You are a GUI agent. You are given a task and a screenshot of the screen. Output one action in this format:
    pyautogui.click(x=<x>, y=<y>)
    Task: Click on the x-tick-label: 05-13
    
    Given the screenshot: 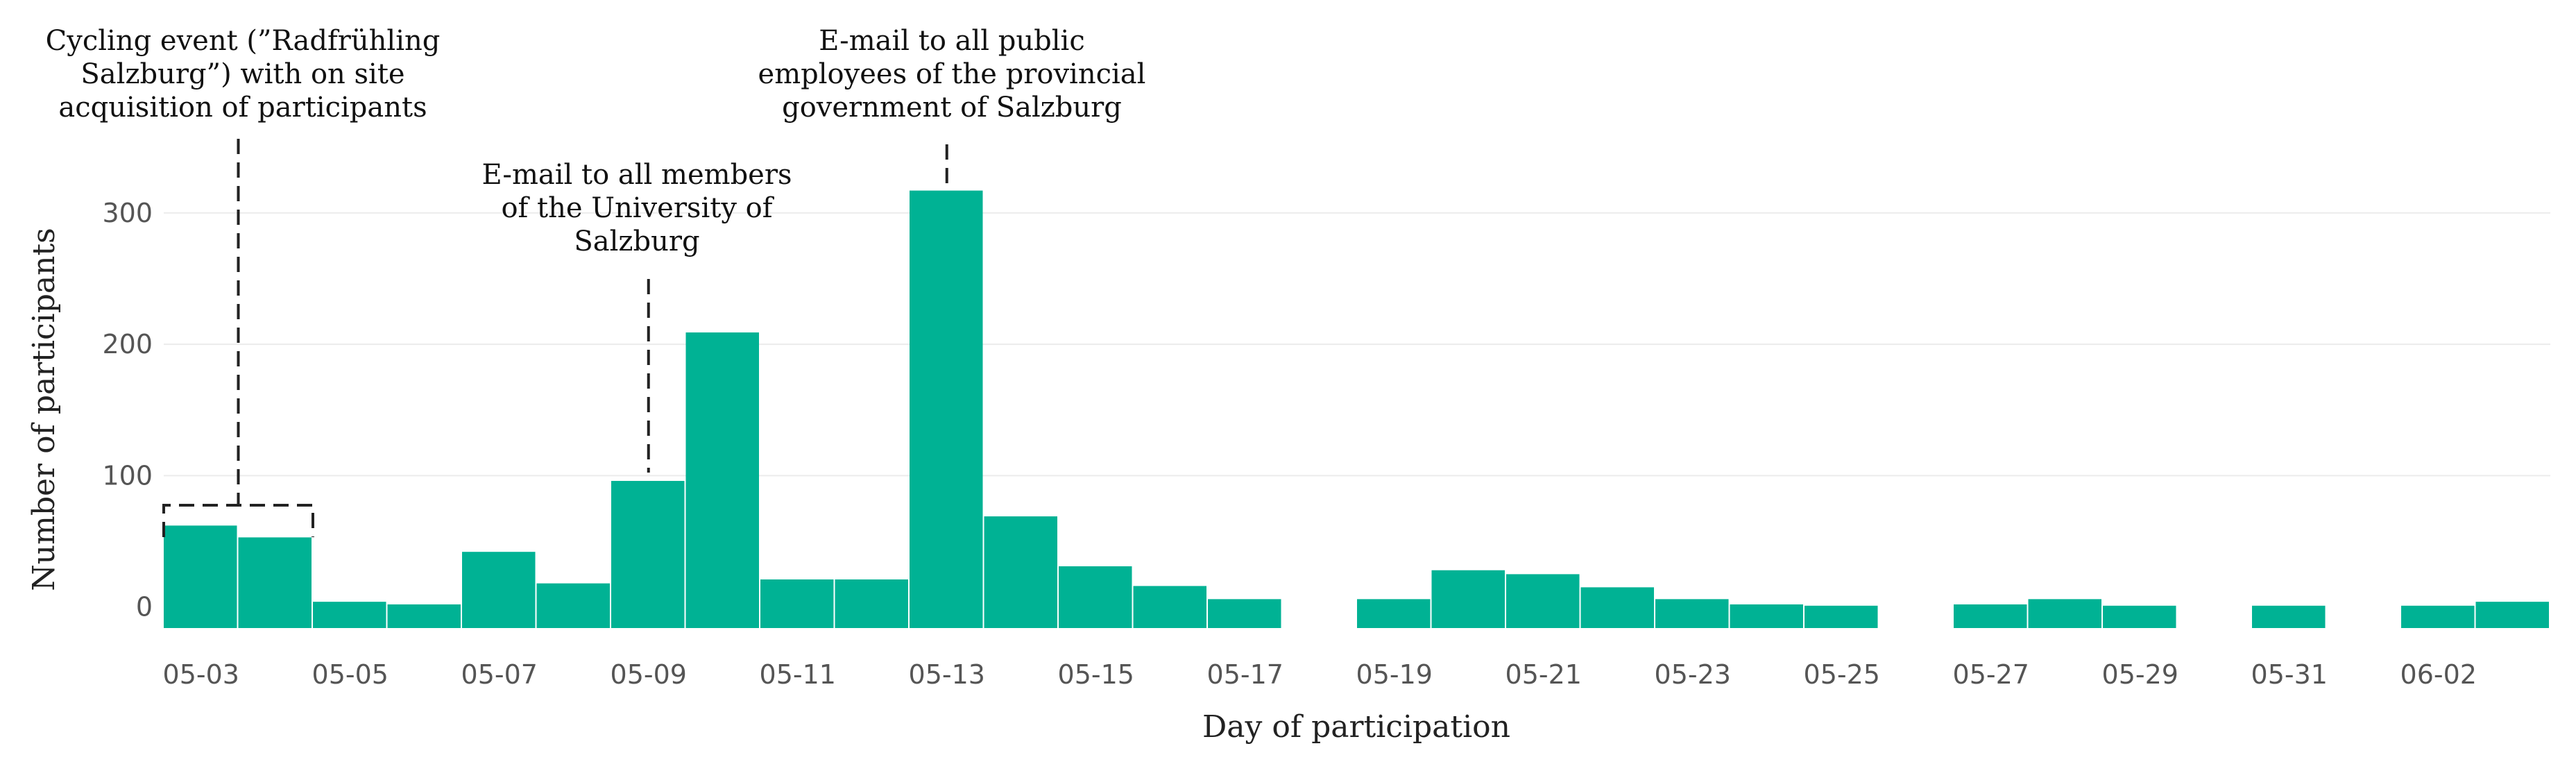 What is the action you would take?
    pyautogui.click(x=947, y=674)
    